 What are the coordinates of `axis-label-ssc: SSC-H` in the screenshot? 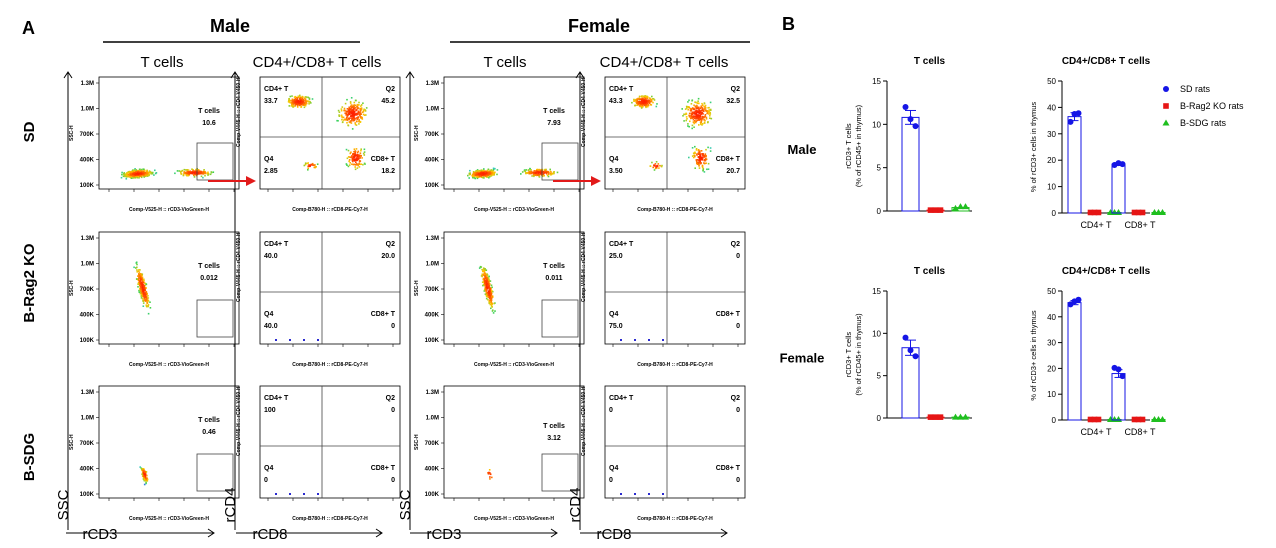 It's located at (72, 442).